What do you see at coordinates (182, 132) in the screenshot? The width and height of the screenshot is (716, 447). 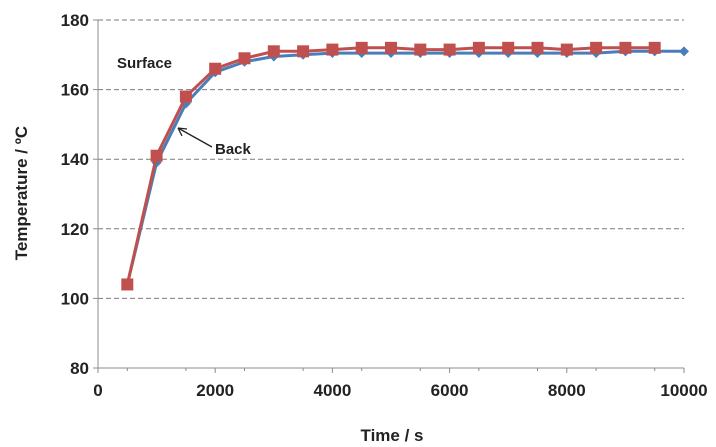 I see `back-annotation-arrowhead` at bounding box center [182, 132].